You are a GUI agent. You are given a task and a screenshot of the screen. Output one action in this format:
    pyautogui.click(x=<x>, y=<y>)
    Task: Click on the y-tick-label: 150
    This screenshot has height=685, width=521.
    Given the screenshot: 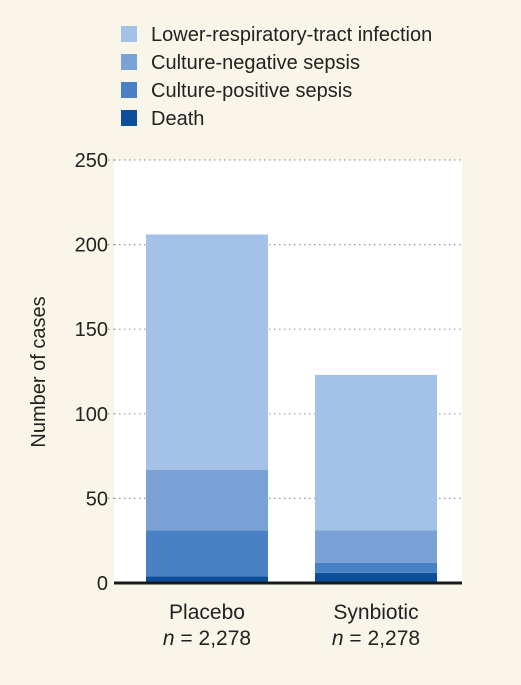 What is the action you would take?
    pyautogui.click(x=91, y=330)
    